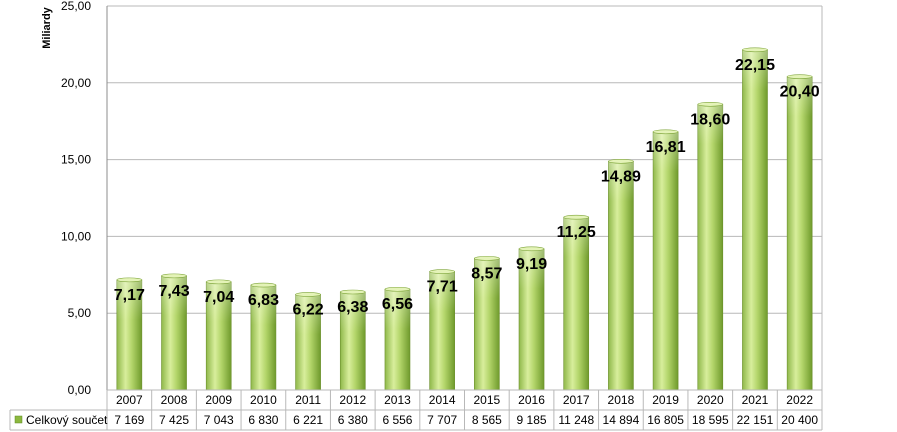  I want to click on x-tick-label: 2017, so click(576, 400).